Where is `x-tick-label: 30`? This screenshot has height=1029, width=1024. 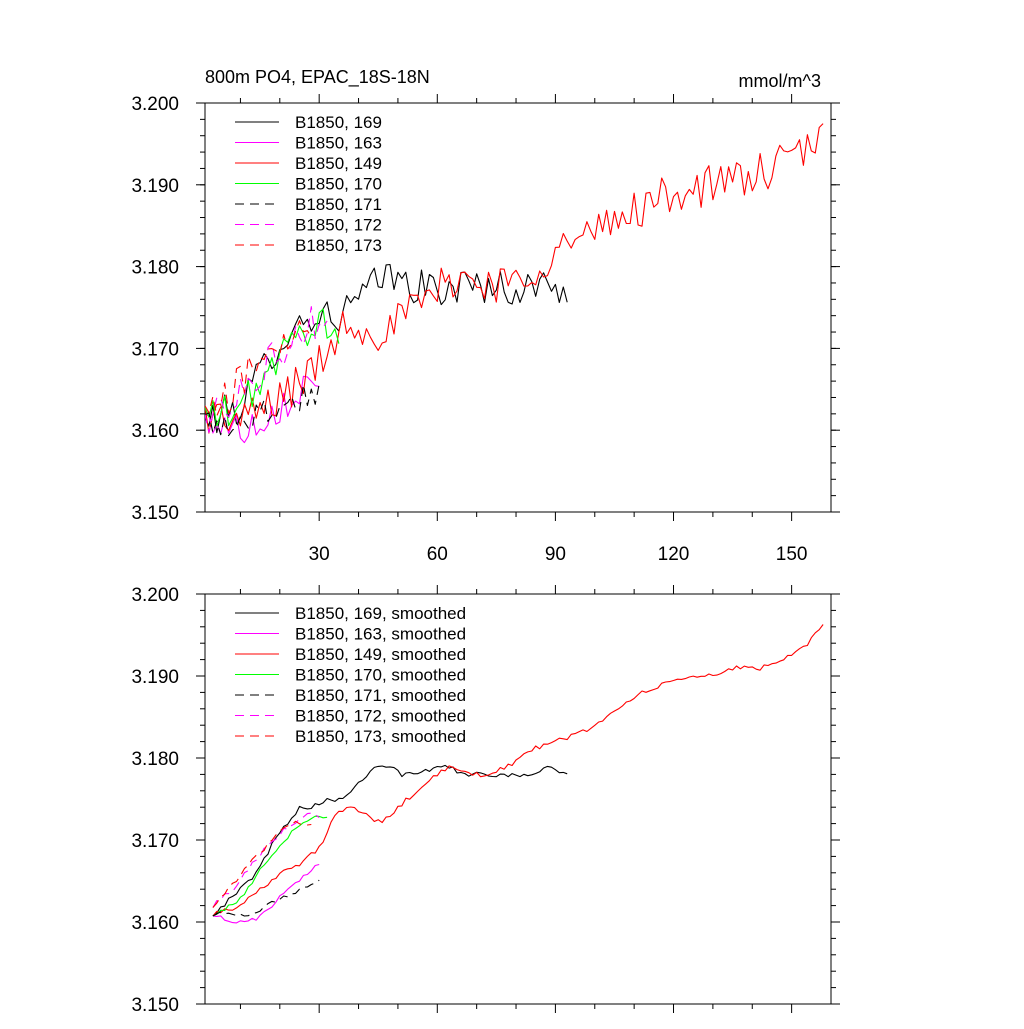 x-tick-label: 30 is located at coordinates (319, 554).